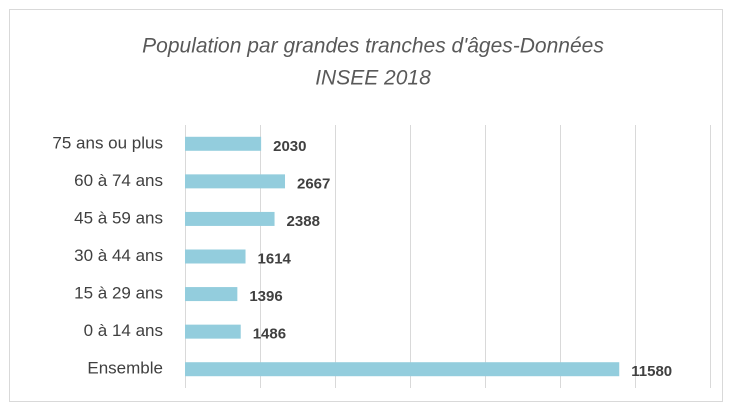 Image resolution: width=732 pixels, height=412 pixels. What do you see at coordinates (125, 368) in the screenshot?
I see `y-tick-label: Ensemble` at bounding box center [125, 368].